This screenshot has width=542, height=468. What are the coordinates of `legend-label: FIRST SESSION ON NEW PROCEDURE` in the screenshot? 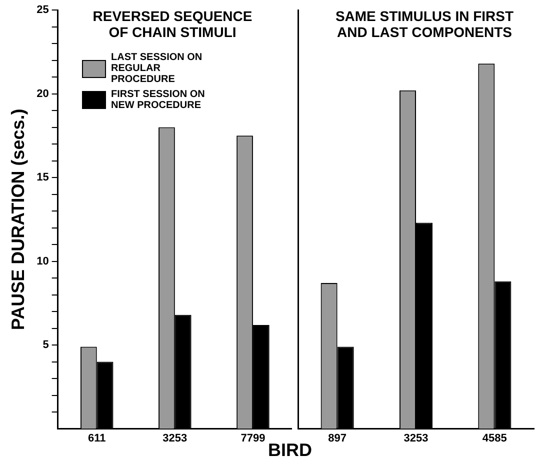 It's located at (158, 100).